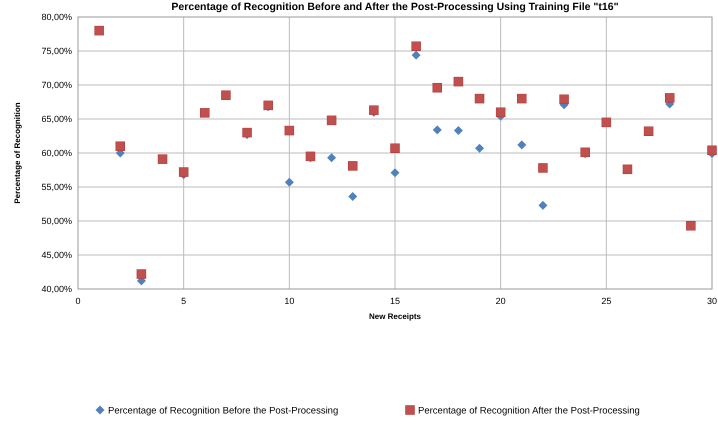 Image resolution: width=718 pixels, height=434 pixels. Describe the element at coordinates (223, 411) in the screenshot. I see `legend-label: Percentage of Recognition Before the Post-Processing` at that location.